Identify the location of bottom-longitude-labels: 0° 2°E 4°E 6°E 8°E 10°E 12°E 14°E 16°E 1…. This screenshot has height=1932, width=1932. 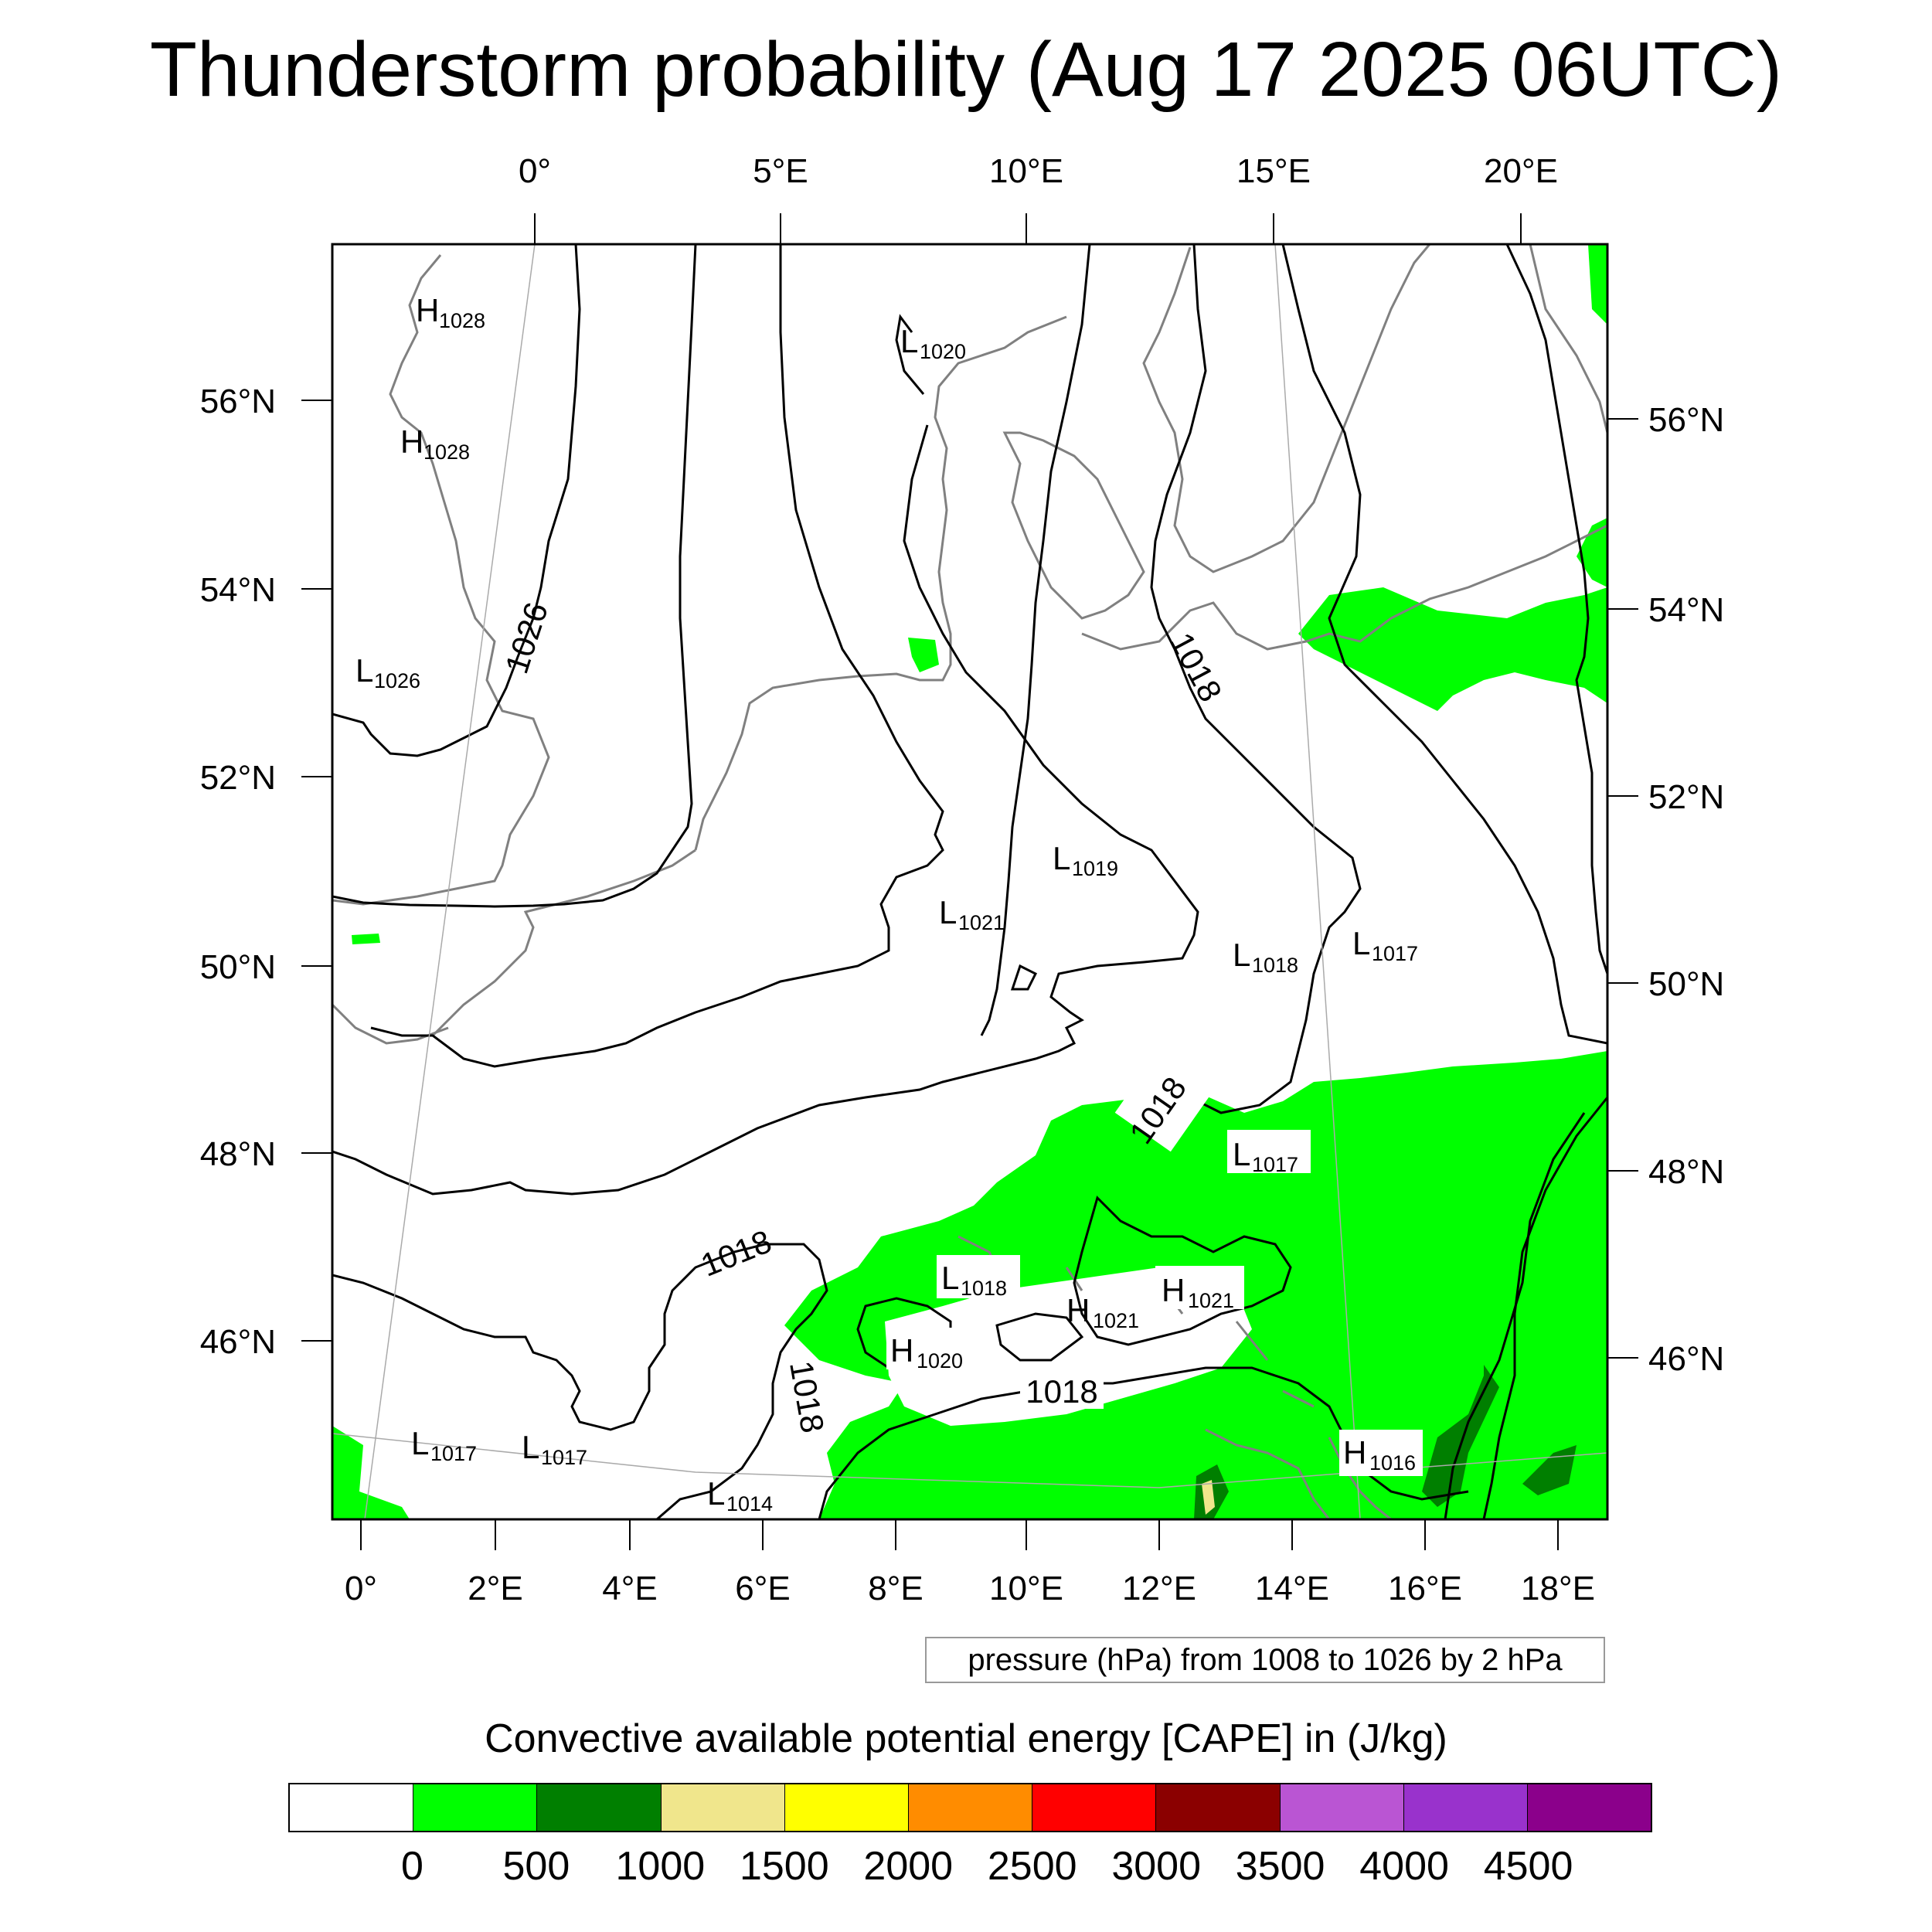
(970, 1588).